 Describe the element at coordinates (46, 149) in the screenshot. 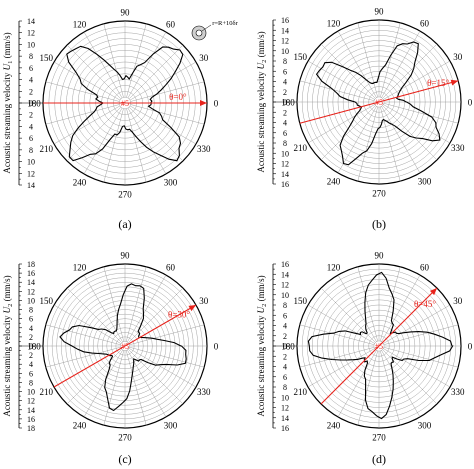

I see `angle-tick-label: 210` at that location.